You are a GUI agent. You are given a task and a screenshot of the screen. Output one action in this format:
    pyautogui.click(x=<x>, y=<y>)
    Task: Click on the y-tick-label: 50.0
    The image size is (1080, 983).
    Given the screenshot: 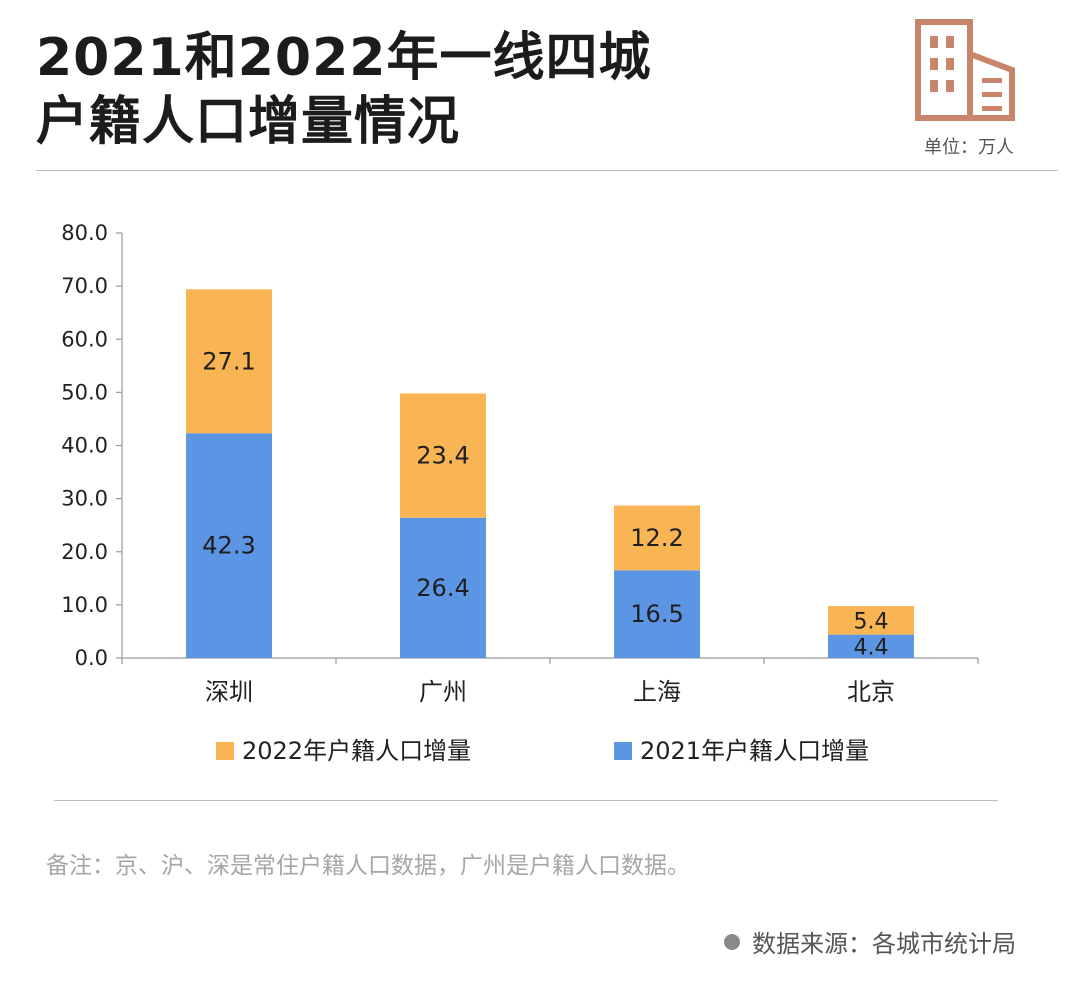 What is the action you would take?
    pyautogui.click(x=84, y=392)
    